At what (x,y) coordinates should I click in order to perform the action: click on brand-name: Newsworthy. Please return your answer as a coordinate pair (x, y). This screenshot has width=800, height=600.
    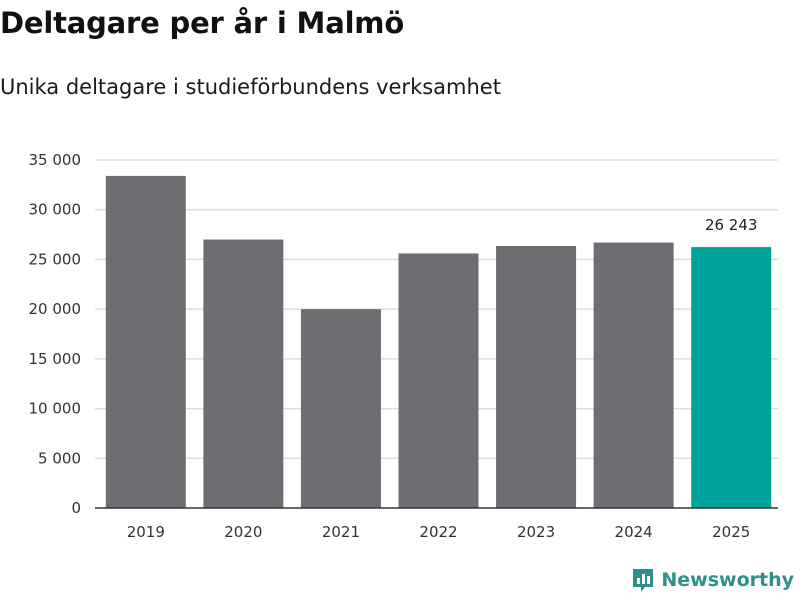
    Looking at the image, I should click on (727, 580).